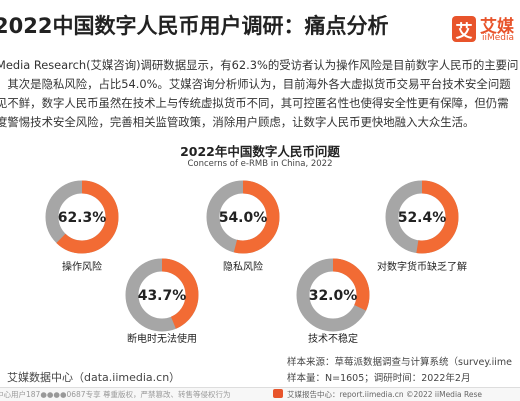 This screenshot has width=520, height=401. What do you see at coordinates (260, 394) in the screenshot?
I see `bottom-bar` at bounding box center [260, 394].